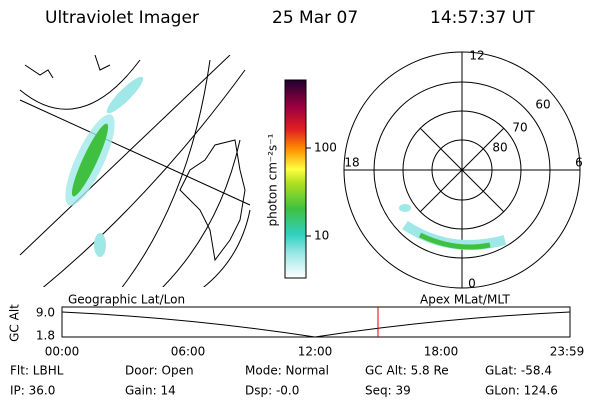 The image size is (600, 400). Describe the element at coordinates (388, 391) in the screenshot. I see `info-field: Seq: 39` at that location.